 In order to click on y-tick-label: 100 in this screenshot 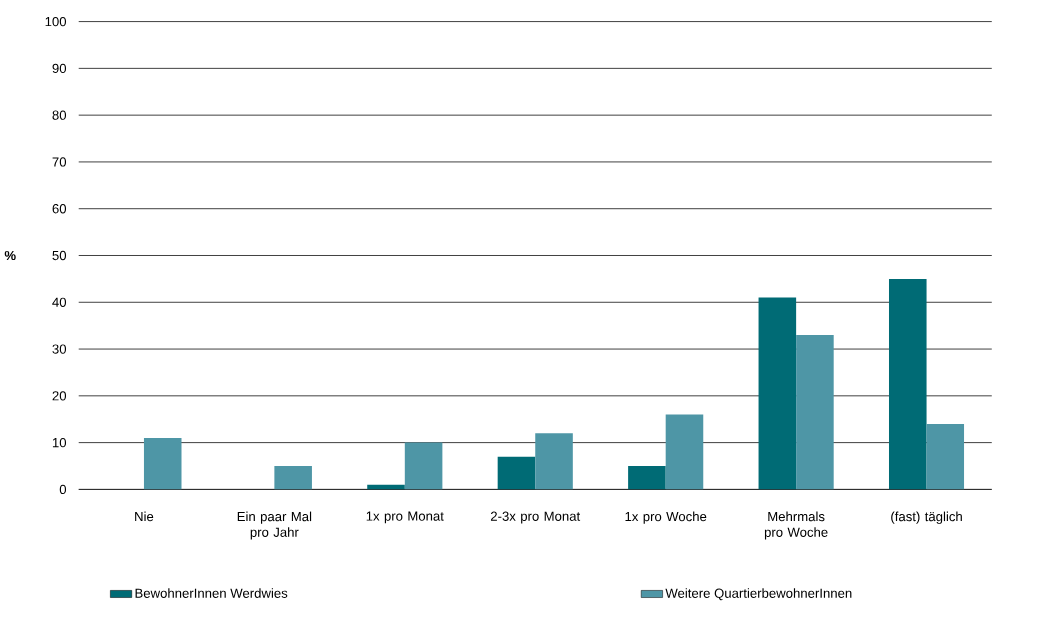, I will do `click(56, 22)`.